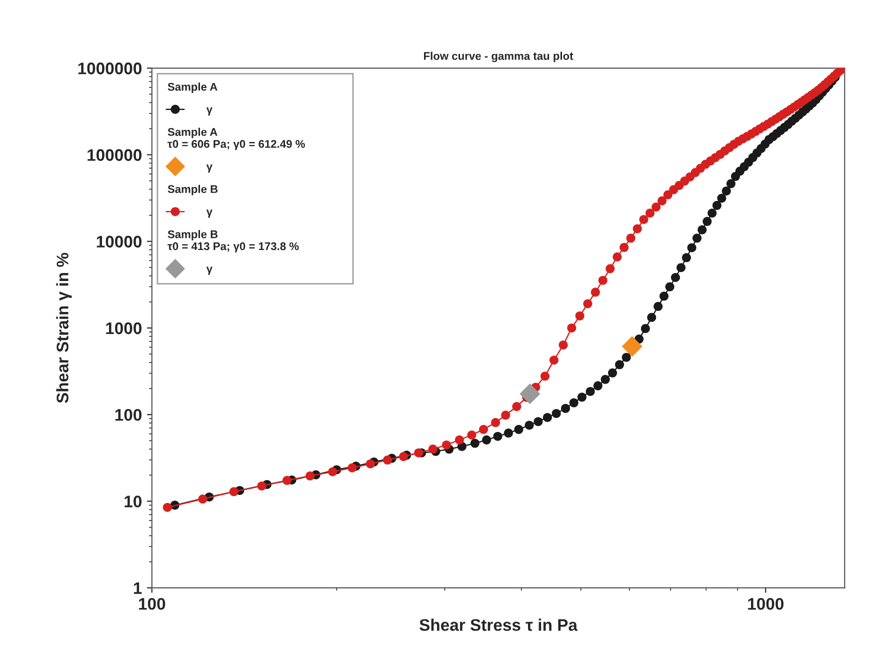  Describe the element at coordinates (128, 415) in the screenshot. I see `y-tick-label: 100` at that location.